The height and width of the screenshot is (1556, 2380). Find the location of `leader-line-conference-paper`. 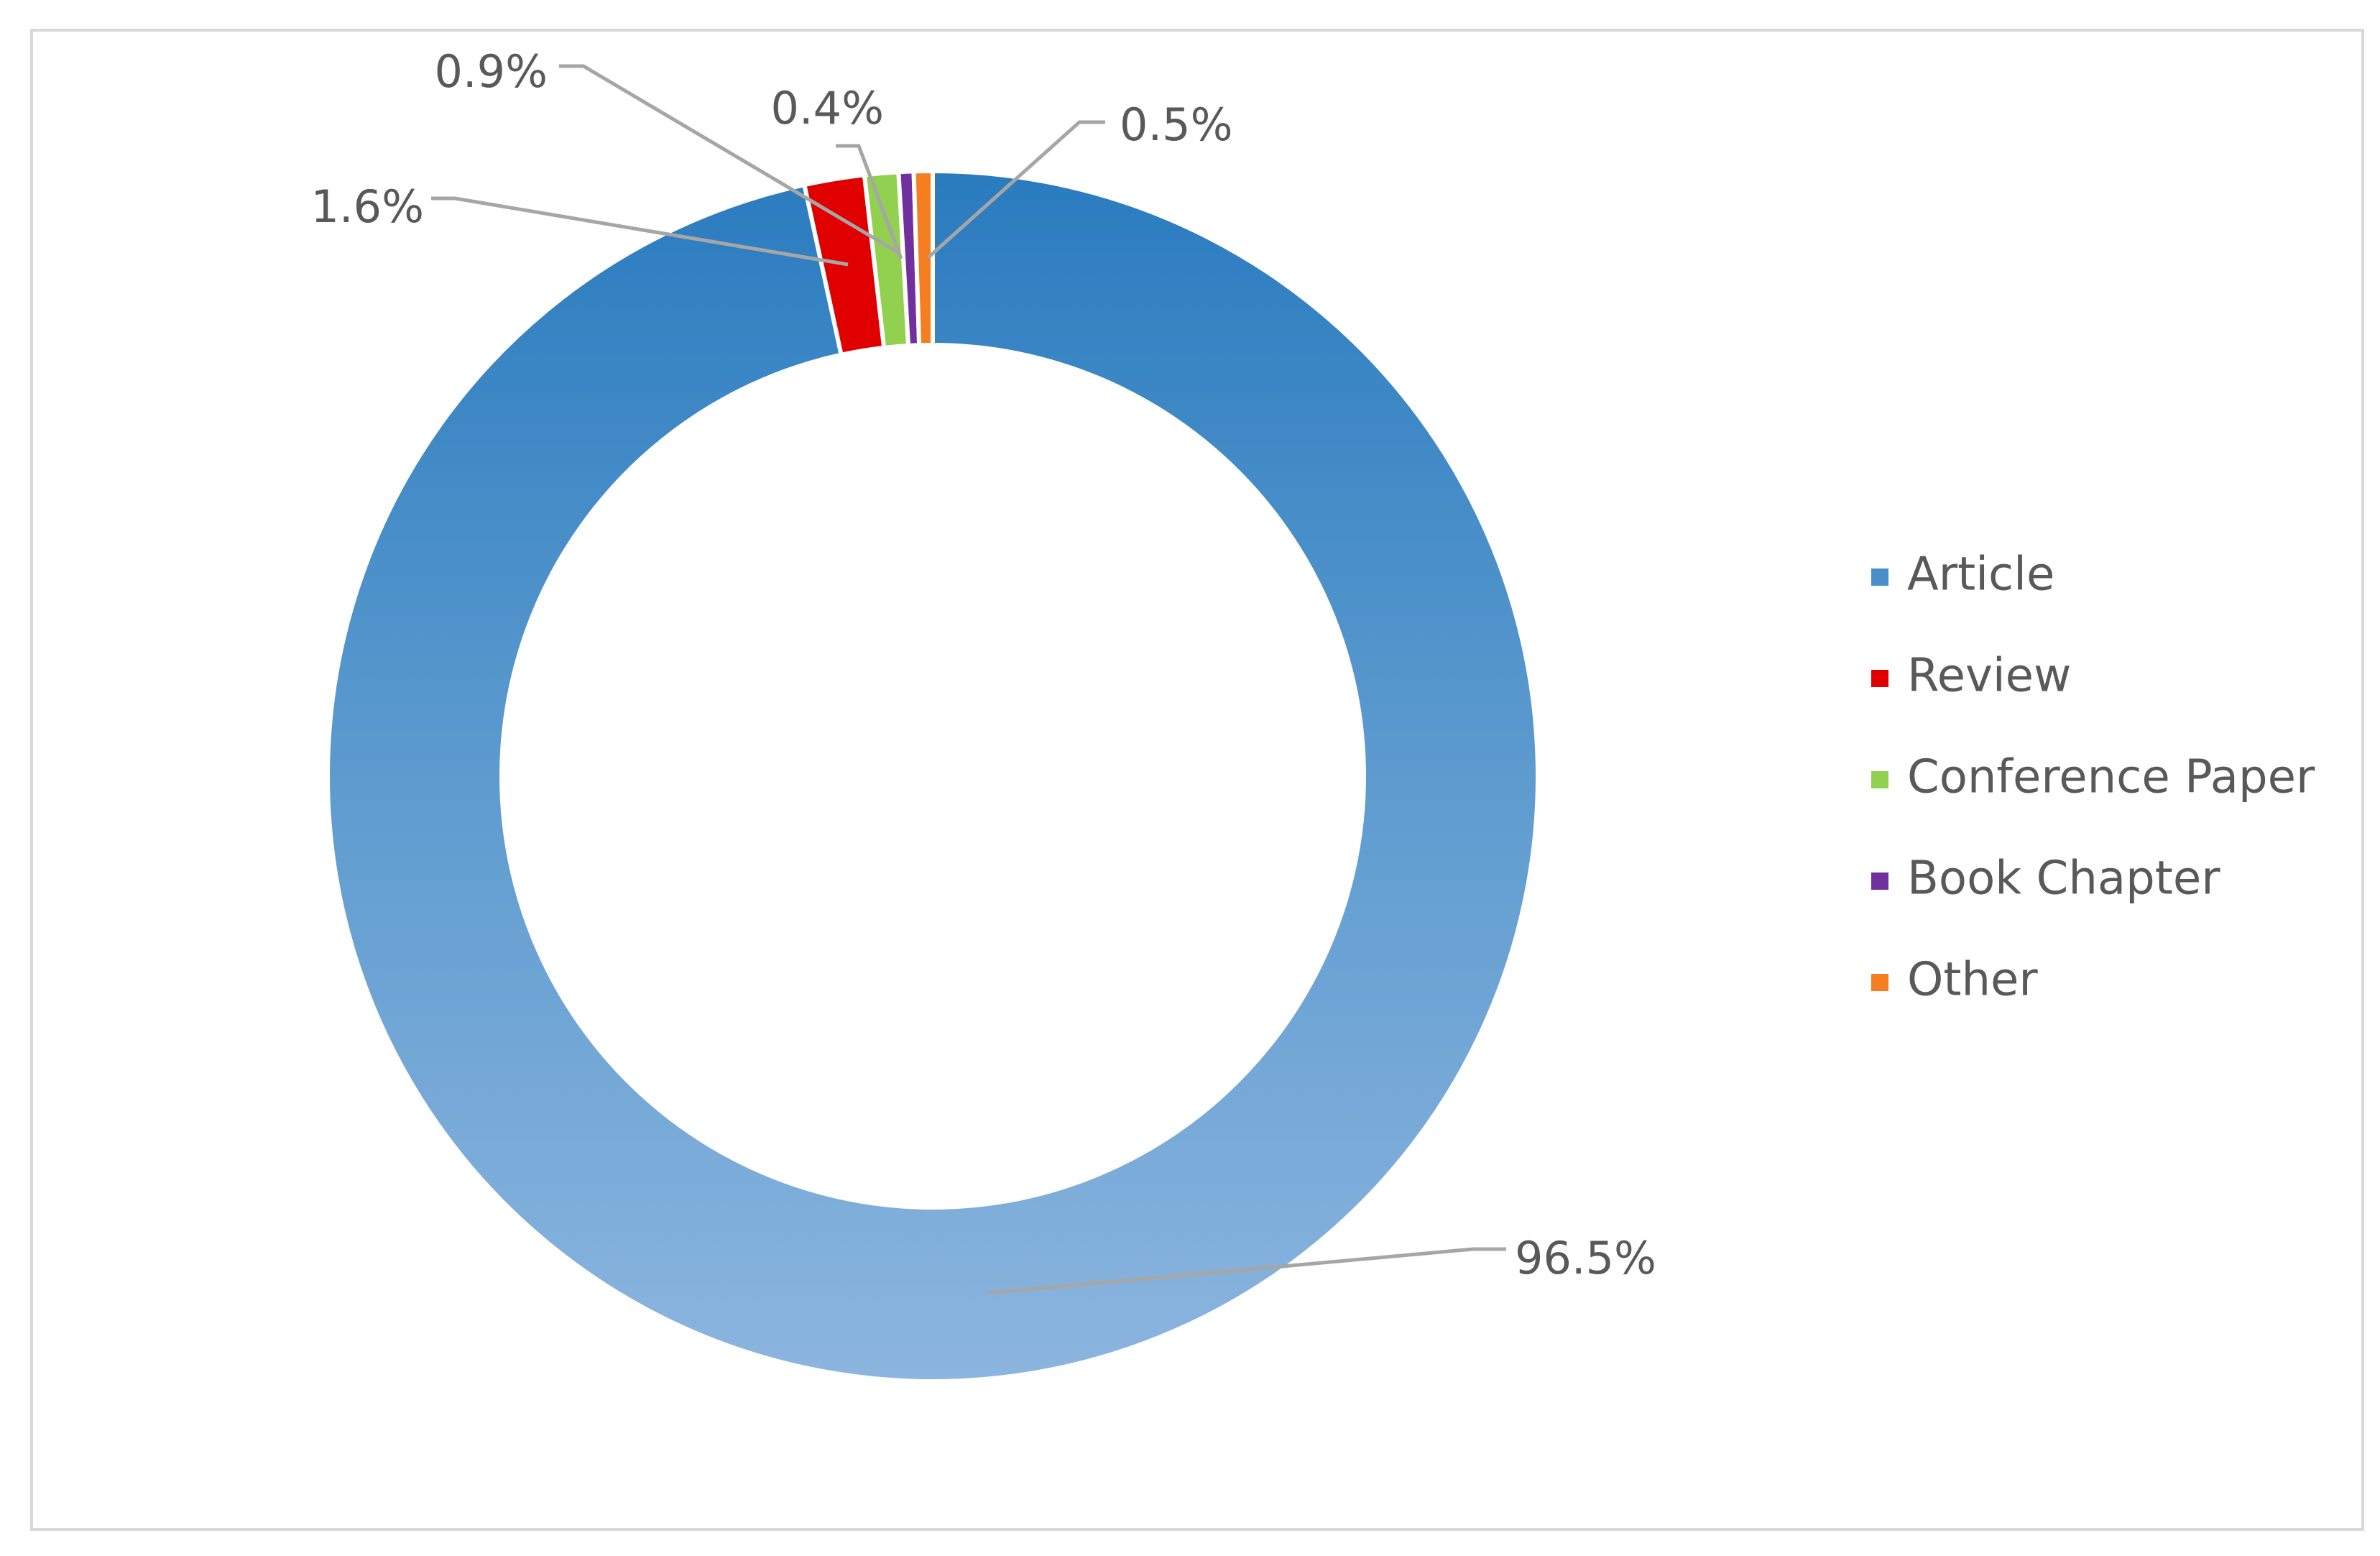

leader-line-conference-paper is located at coordinates (728, 159).